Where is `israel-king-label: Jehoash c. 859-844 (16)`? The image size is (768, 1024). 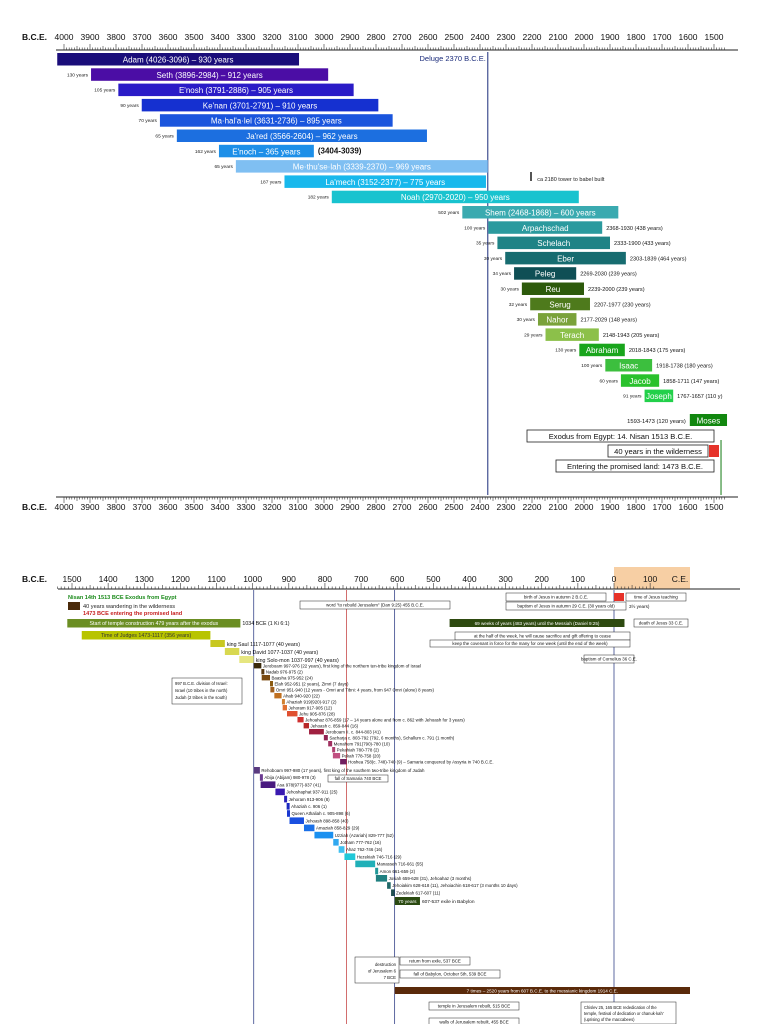 israel-king-label: Jehoash c. 859-844 (16) is located at coordinates (335, 726).